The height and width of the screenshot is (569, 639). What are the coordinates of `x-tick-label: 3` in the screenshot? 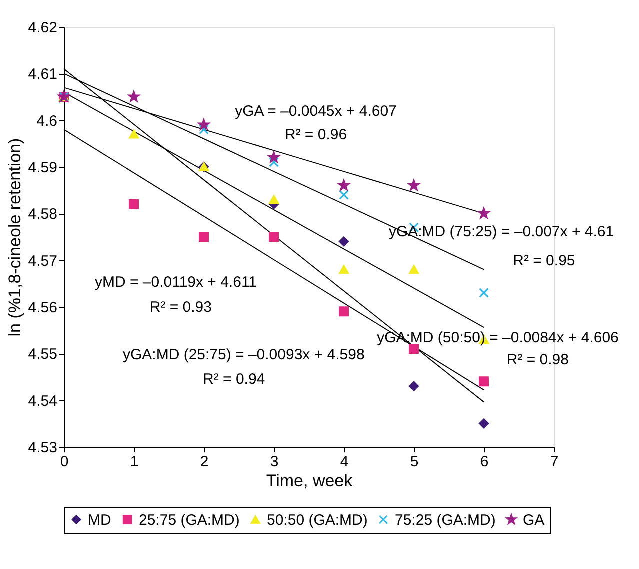 It's located at (274, 462).